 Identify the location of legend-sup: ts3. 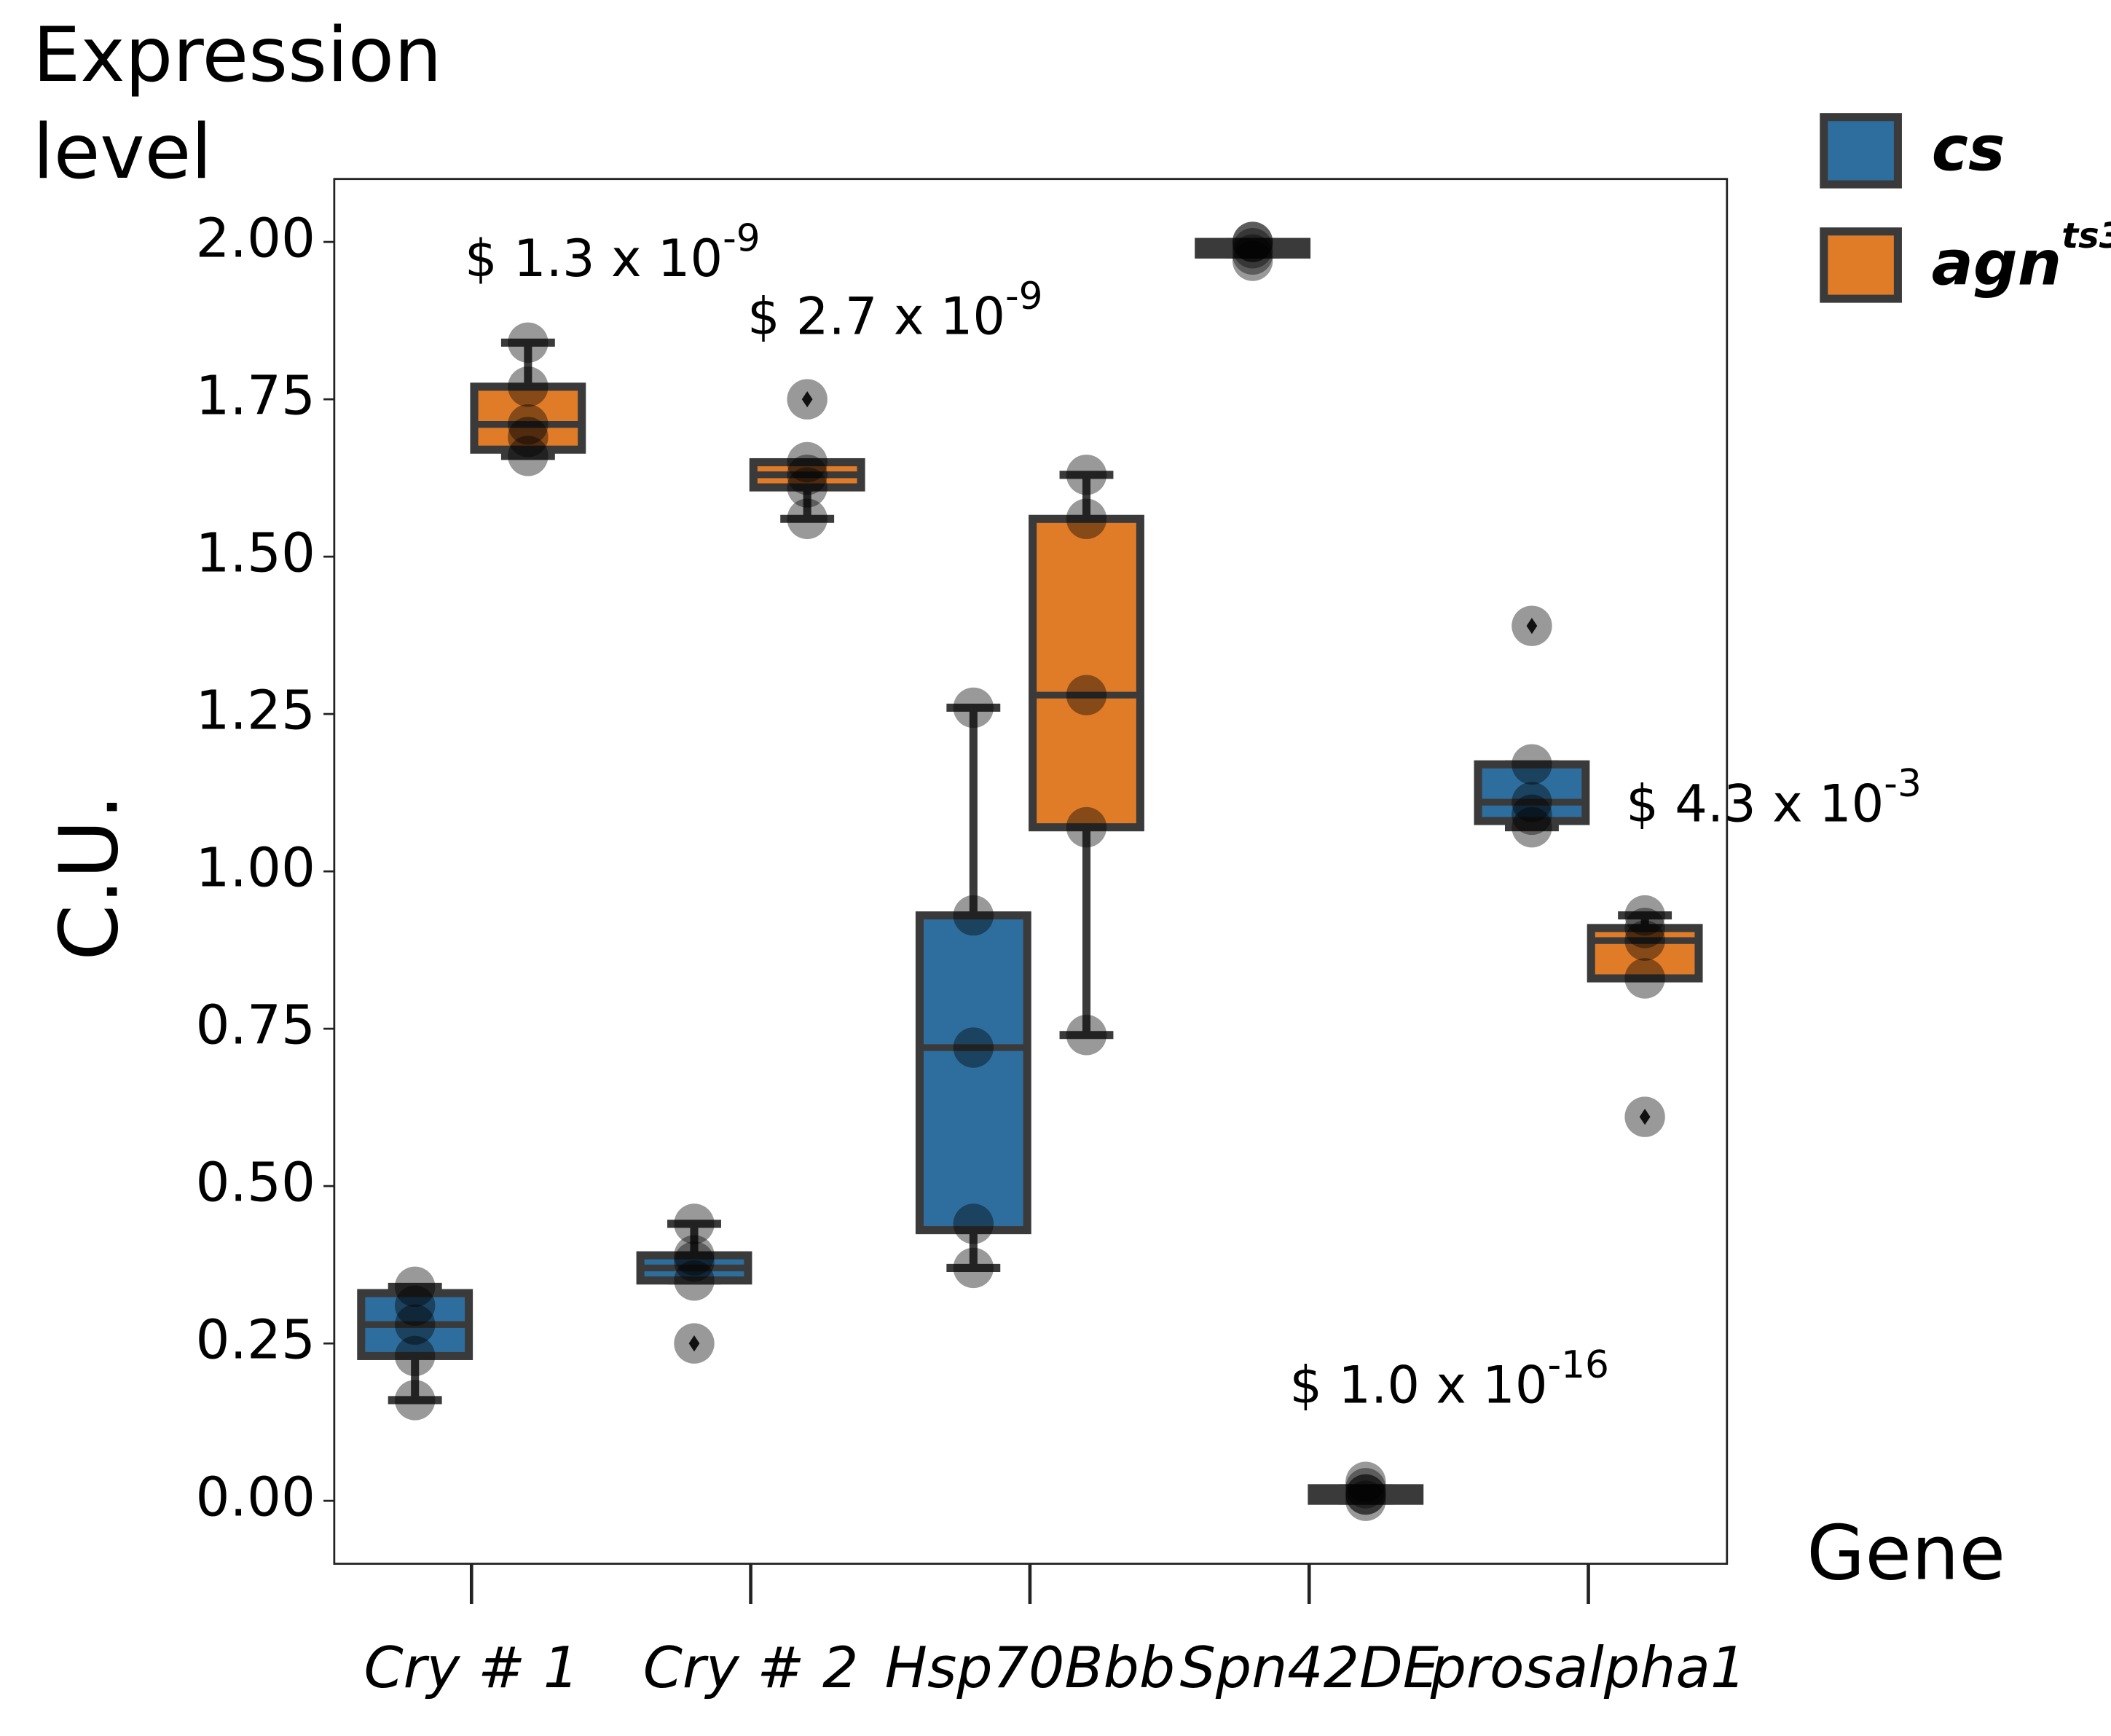
(2086, 236).